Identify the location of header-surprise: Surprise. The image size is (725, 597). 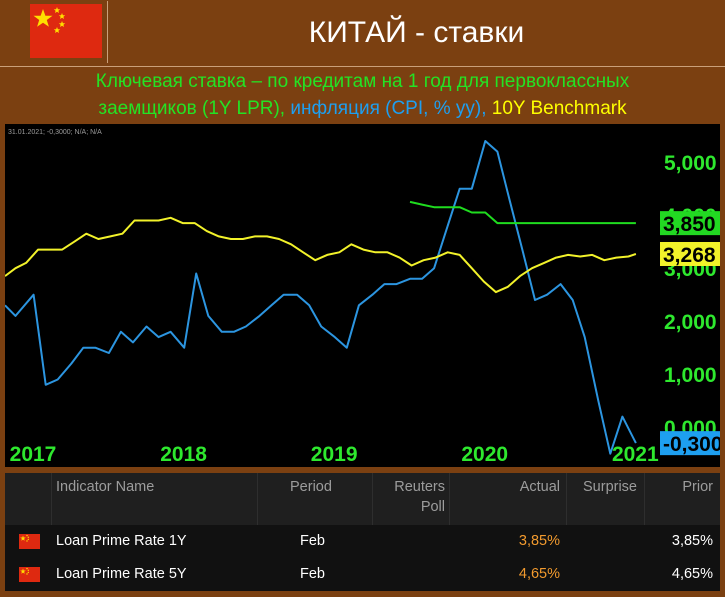
(610, 487).